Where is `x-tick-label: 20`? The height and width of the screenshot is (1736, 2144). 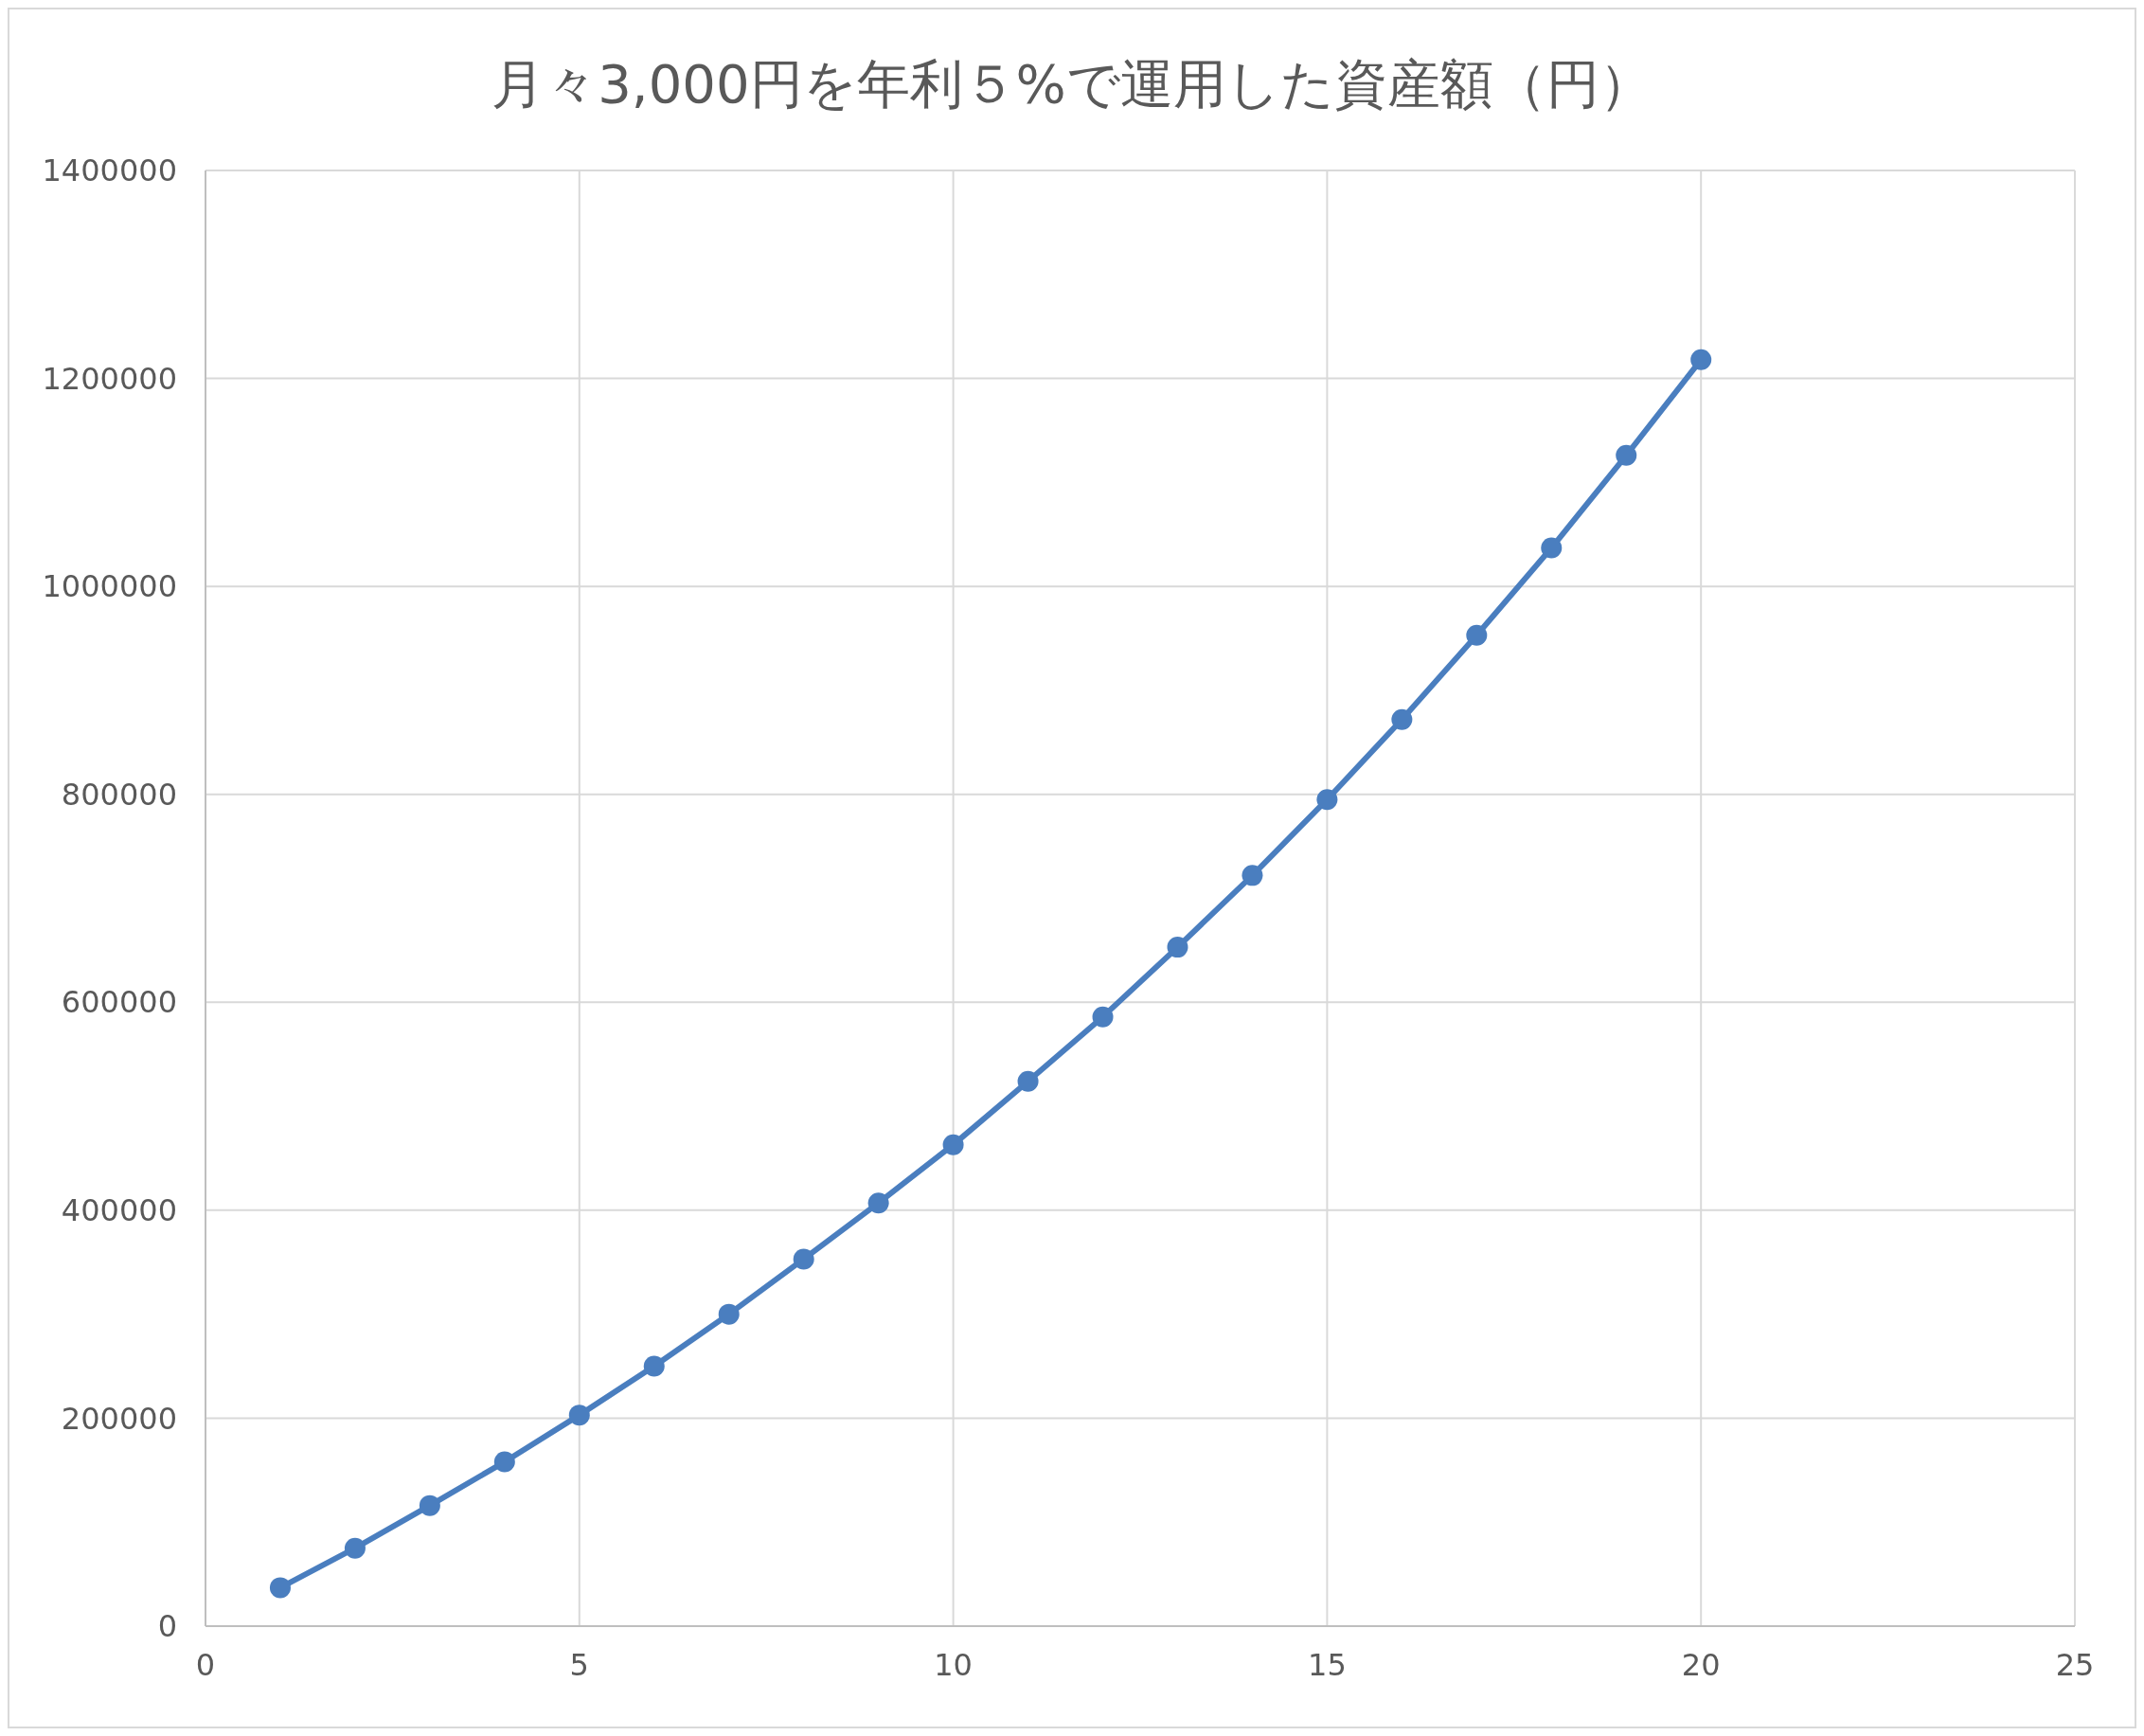
x-tick-label: 20 is located at coordinates (1701, 1665).